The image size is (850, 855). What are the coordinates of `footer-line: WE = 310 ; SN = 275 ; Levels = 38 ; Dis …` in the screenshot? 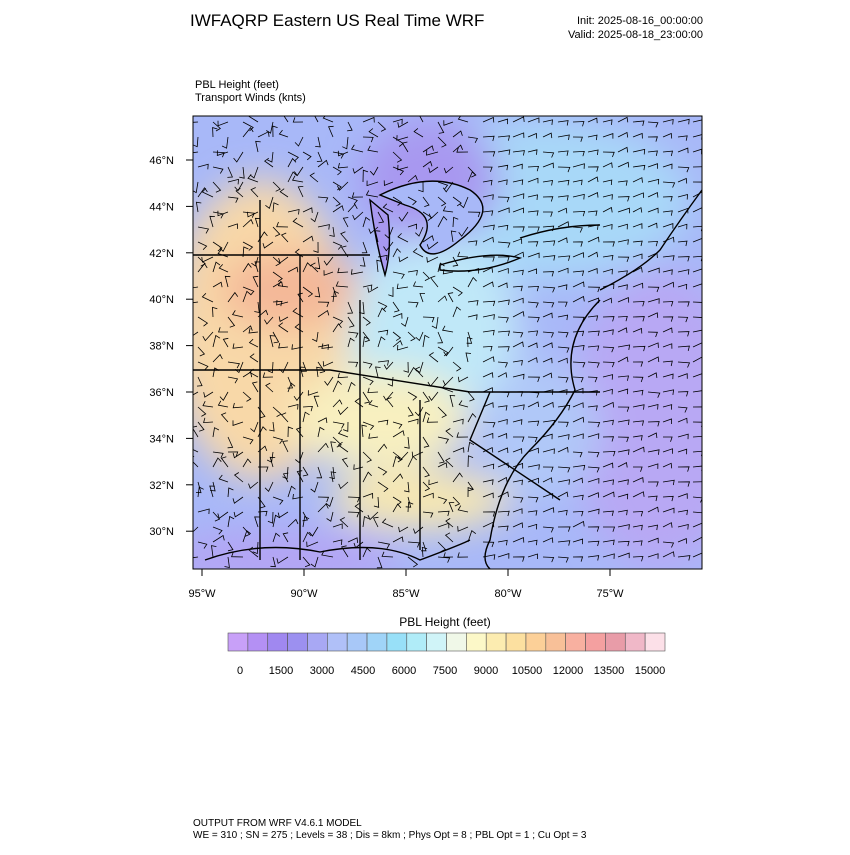 It's located at (390, 835).